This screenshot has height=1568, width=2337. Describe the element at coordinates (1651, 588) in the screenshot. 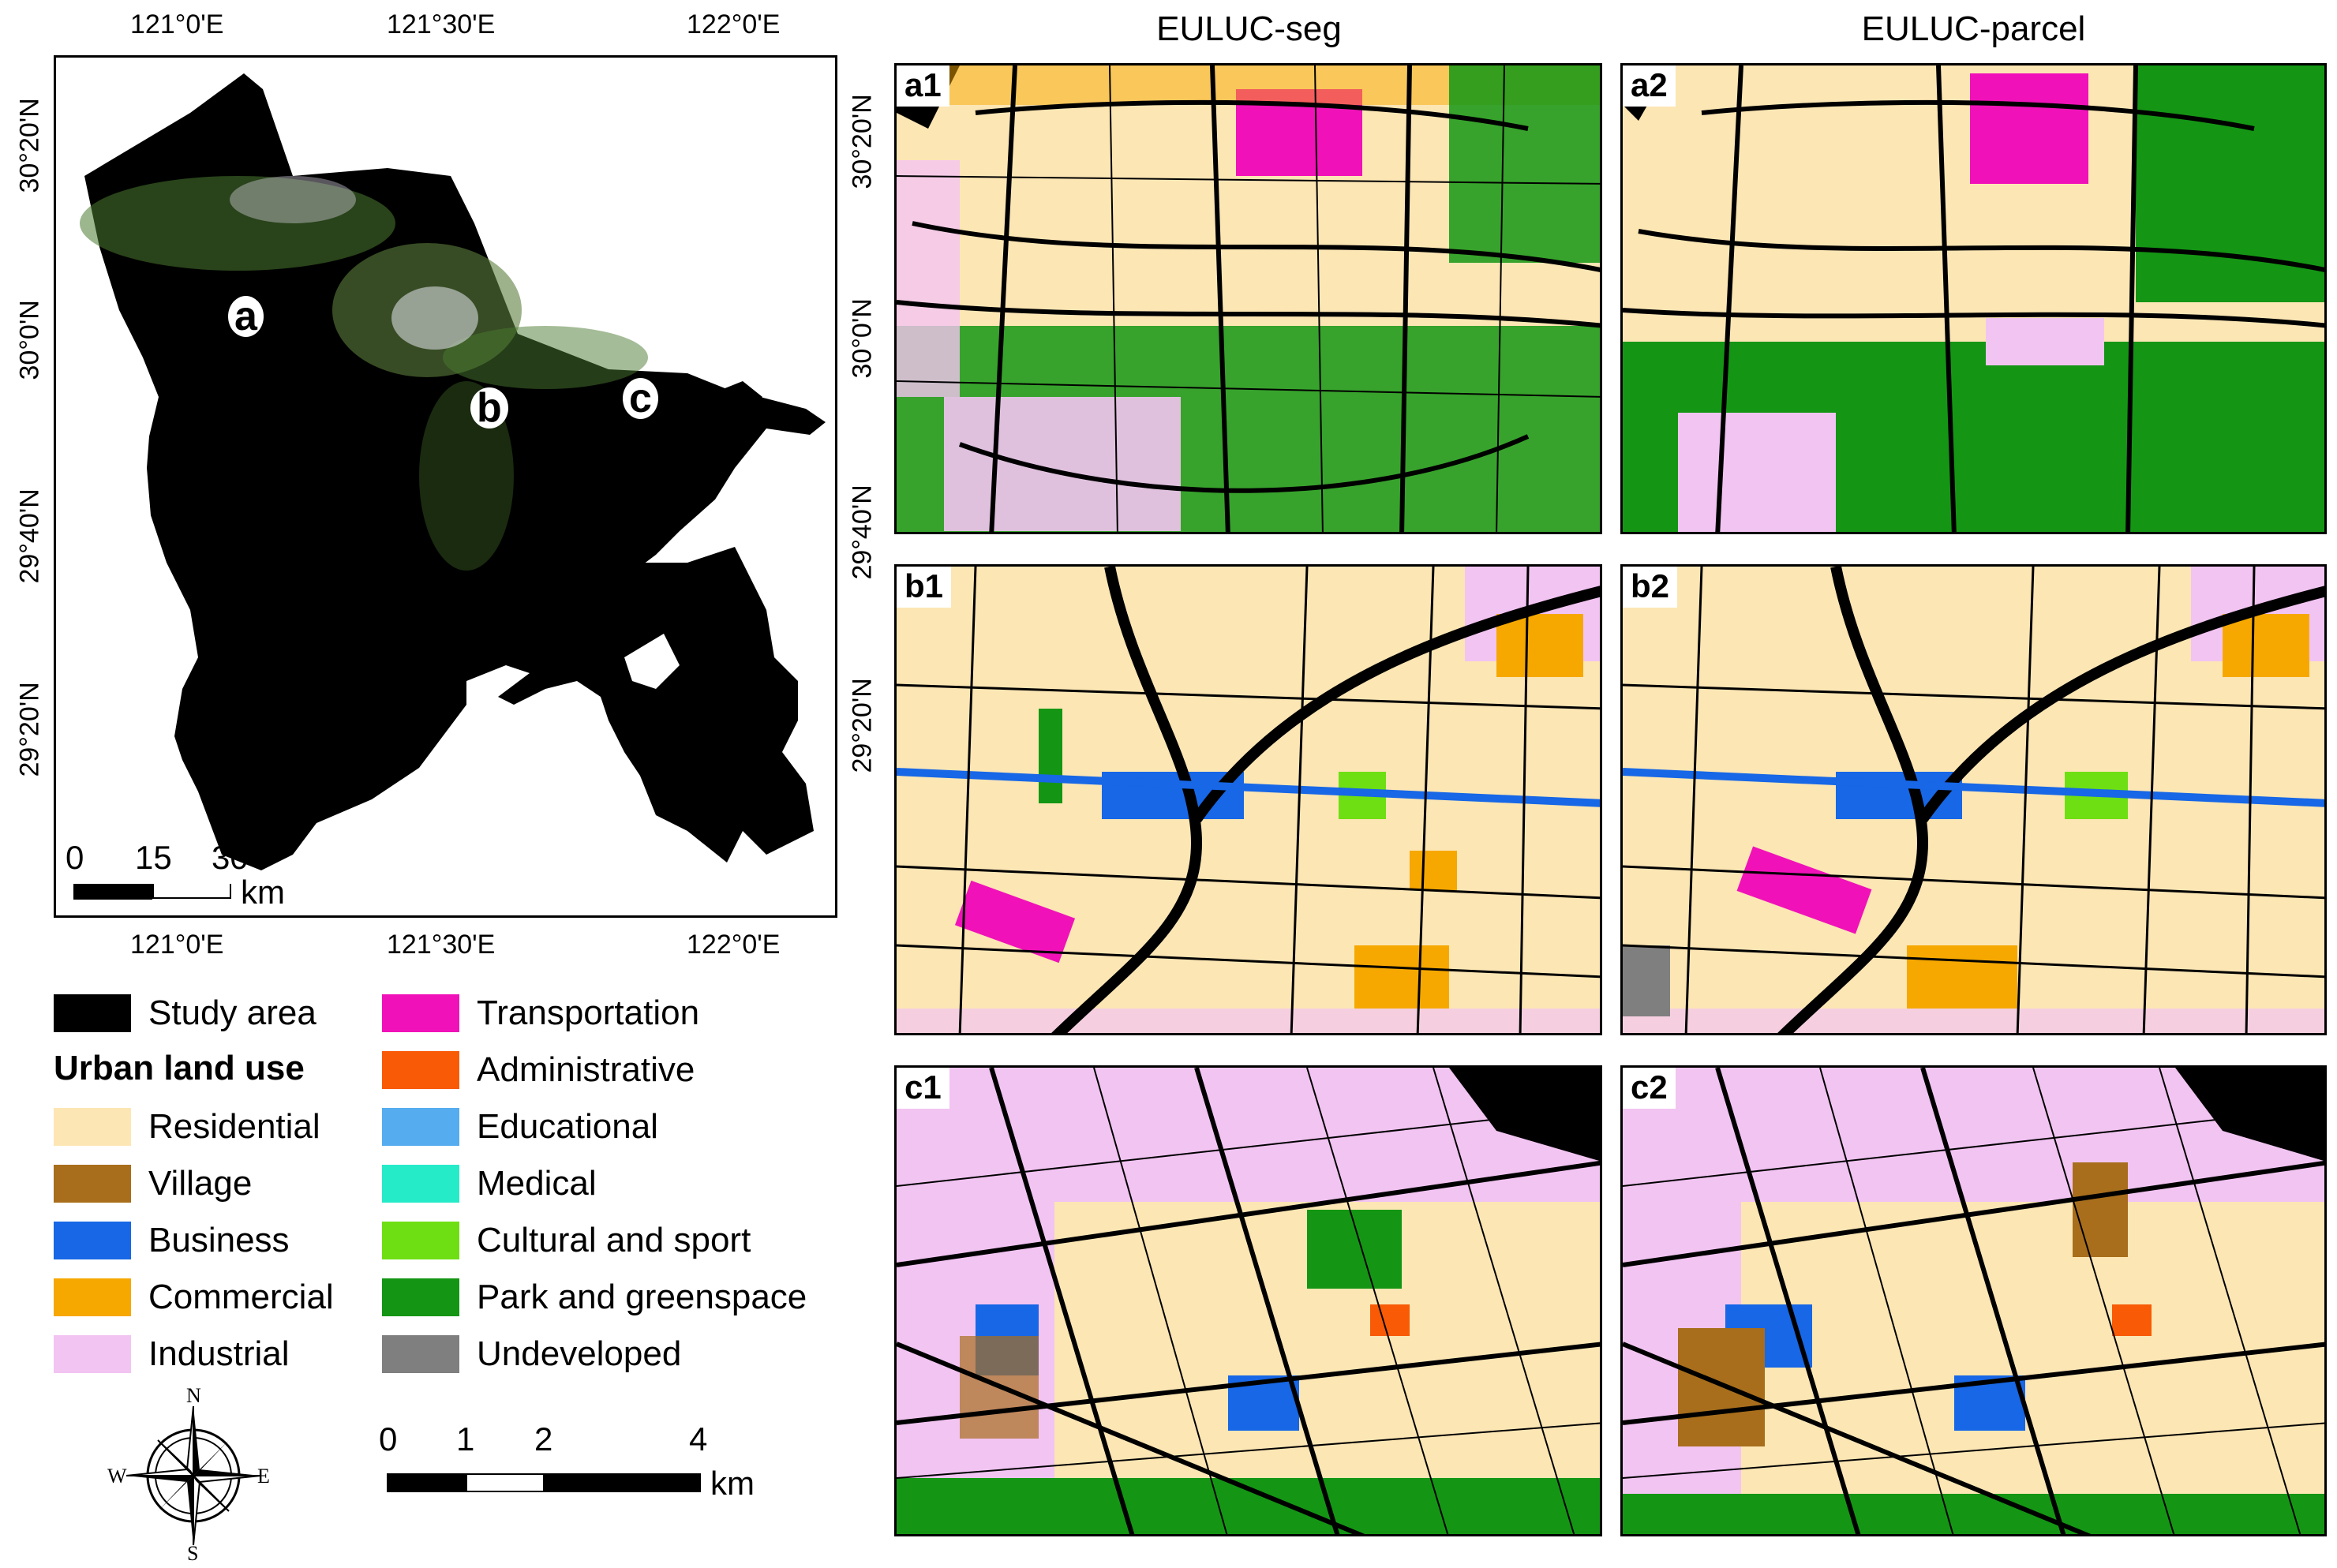

I see `panel-label-b2: b2` at that location.